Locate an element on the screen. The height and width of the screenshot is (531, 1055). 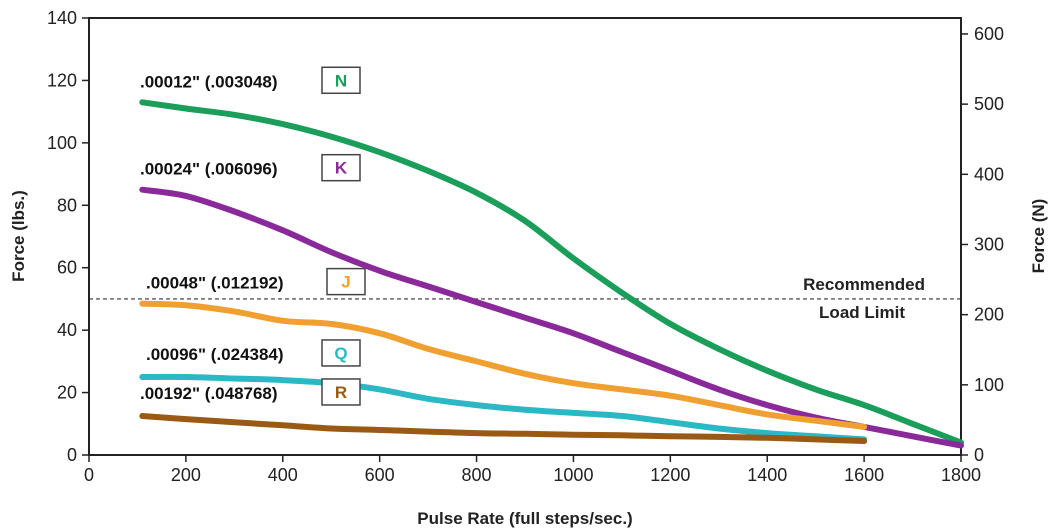
y-tick-label-right: 300 is located at coordinates (989, 244).